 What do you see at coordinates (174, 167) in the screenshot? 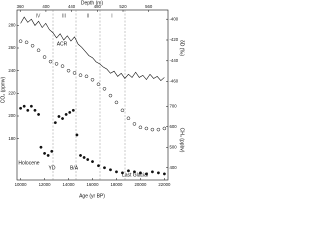
I see `y-tick-label: 400` at bounding box center [174, 167].